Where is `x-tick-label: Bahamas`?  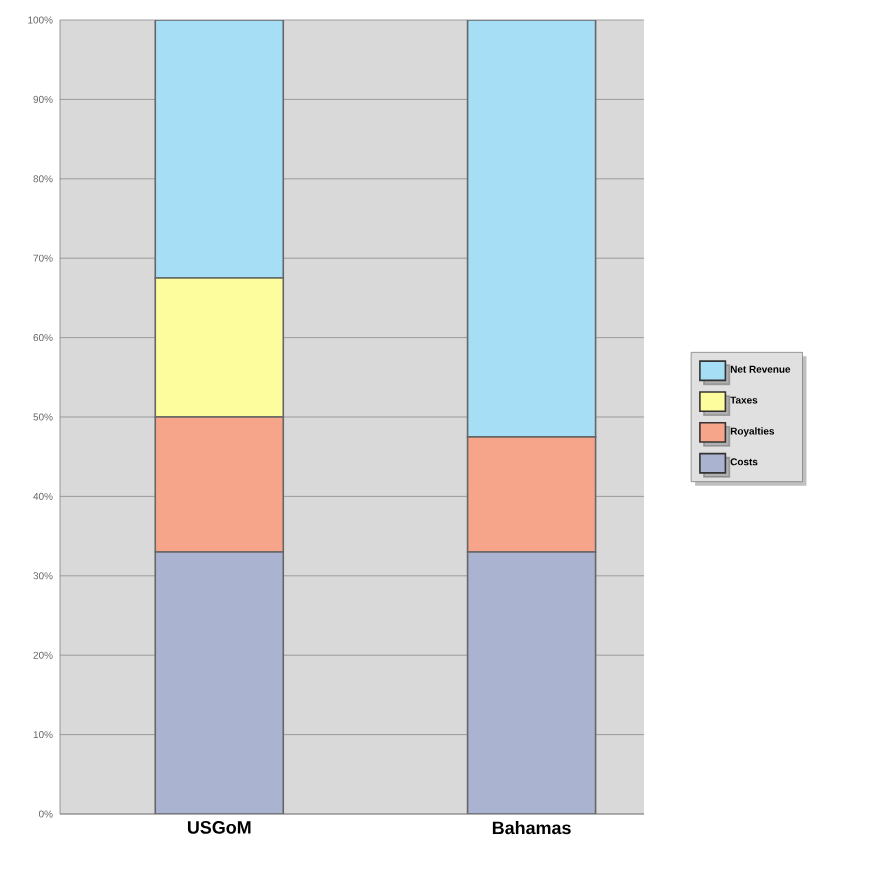 x-tick-label: Bahamas is located at coordinates (531, 828).